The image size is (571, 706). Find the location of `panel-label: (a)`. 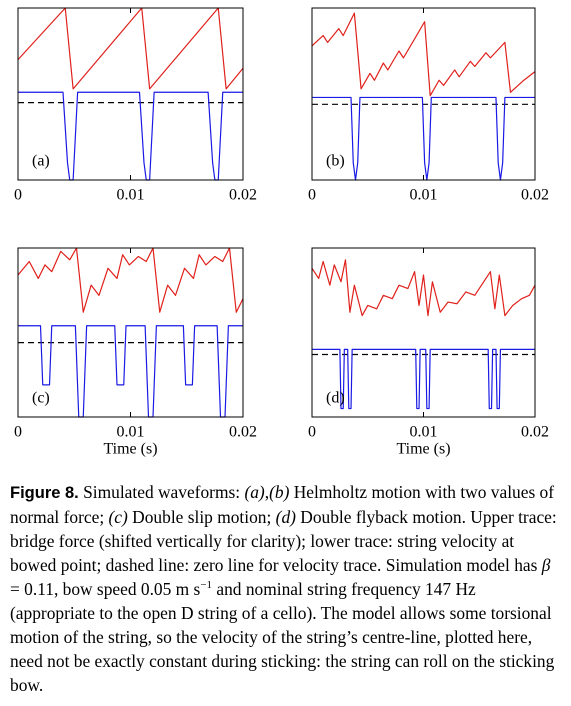

panel-label: (a) is located at coordinates (41, 161).